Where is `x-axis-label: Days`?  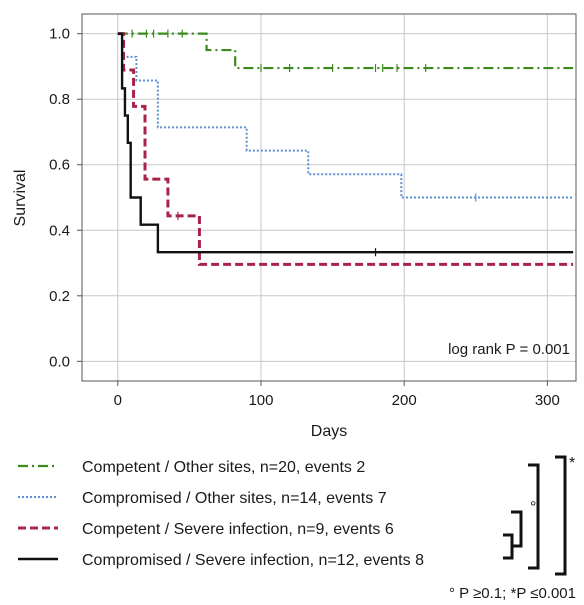
x-axis-label: Days is located at coordinates (329, 431).